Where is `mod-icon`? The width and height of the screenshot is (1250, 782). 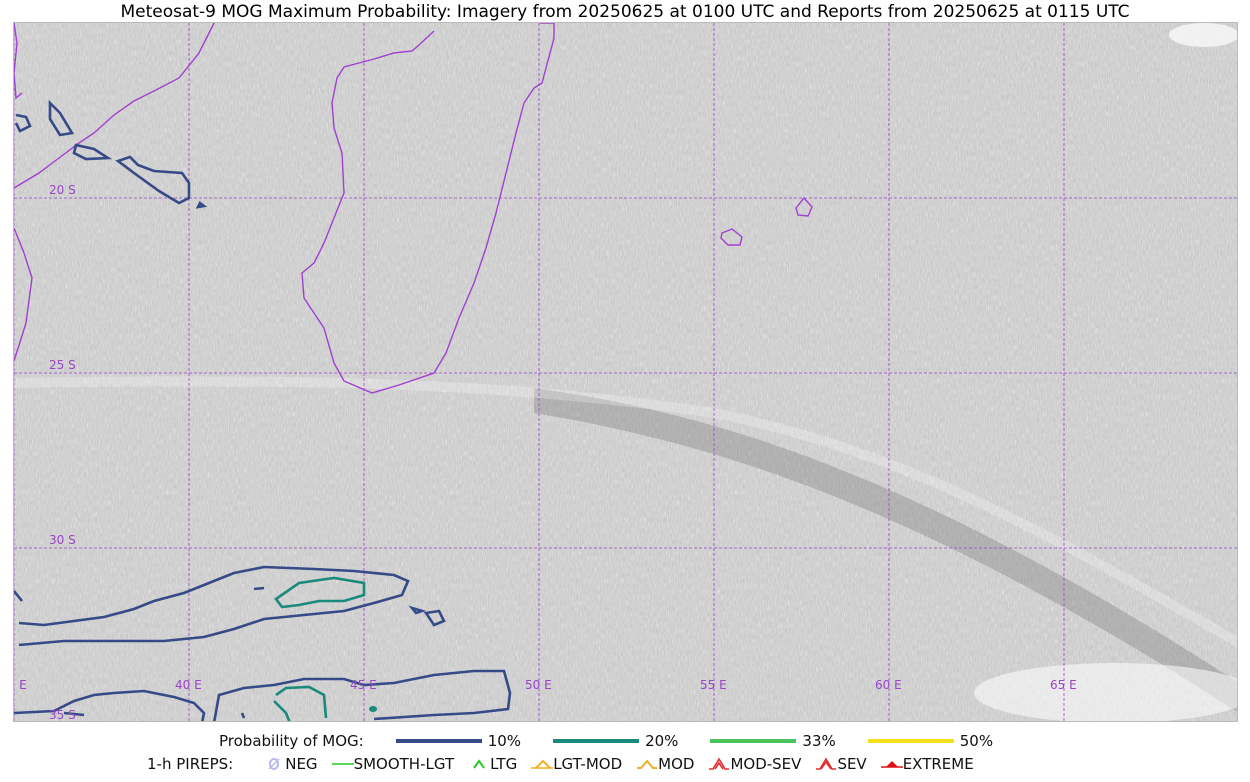
mod-icon is located at coordinates (647, 764).